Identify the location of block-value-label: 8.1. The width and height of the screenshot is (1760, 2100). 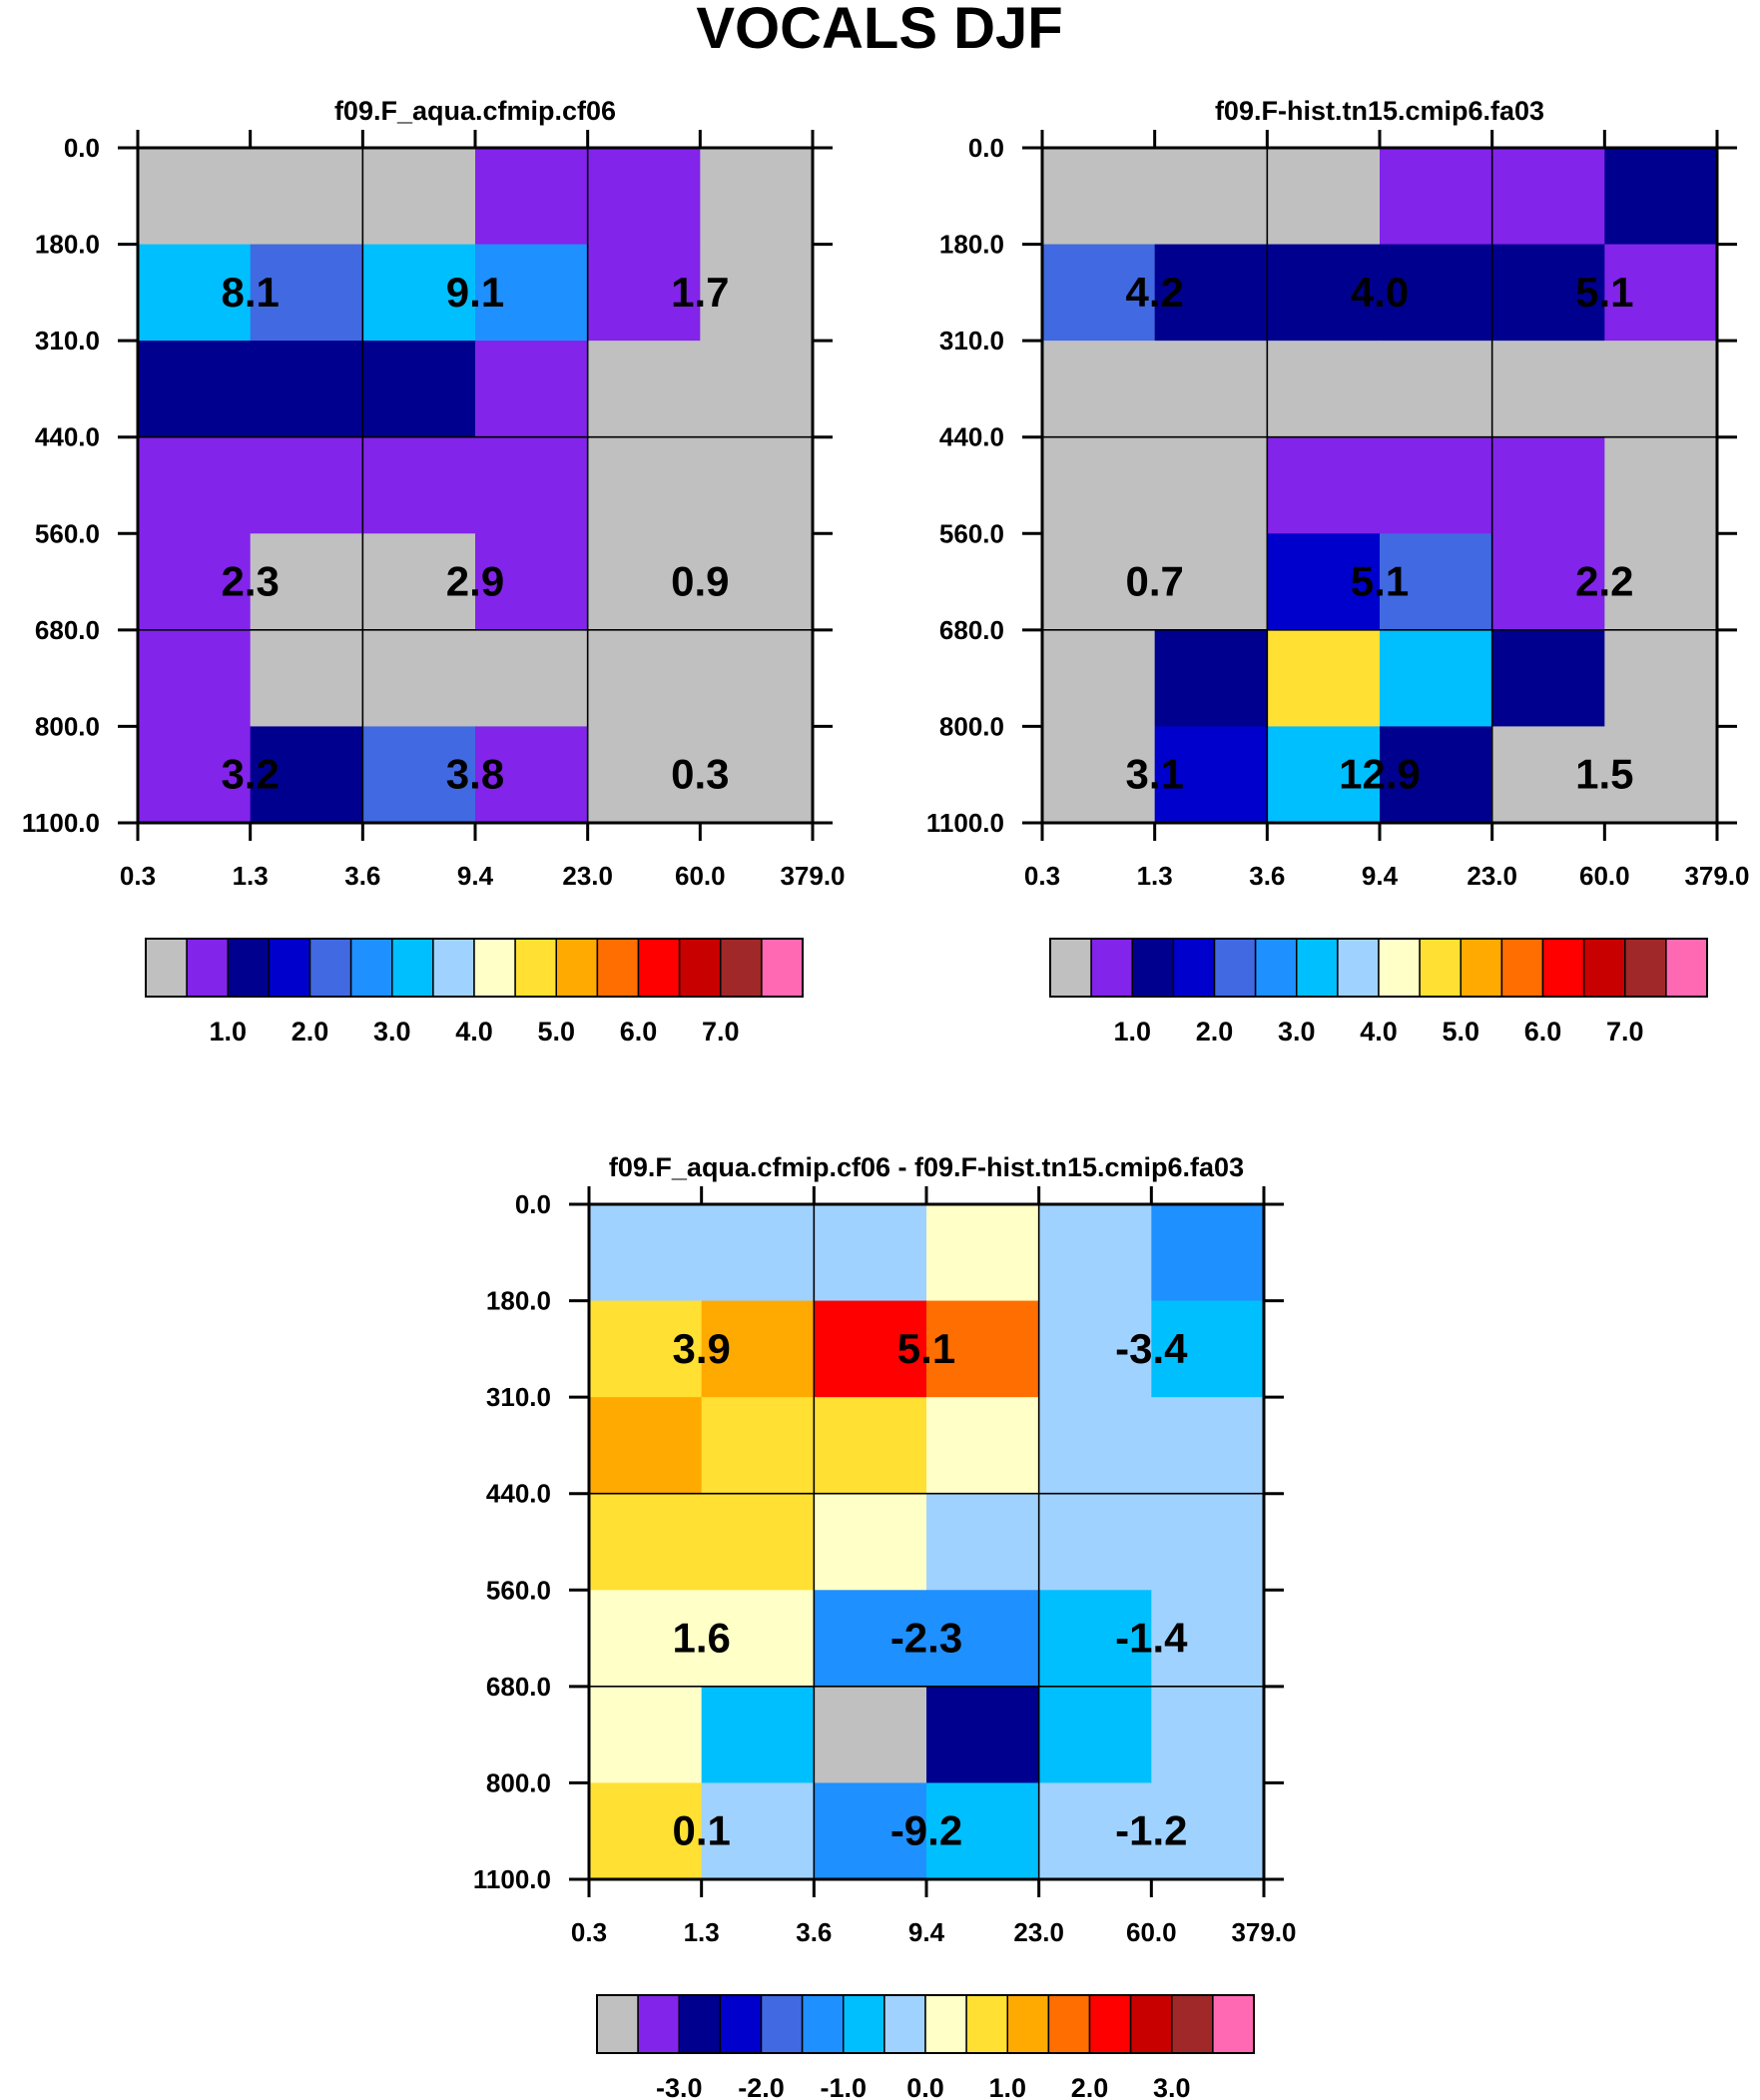
(250, 292).